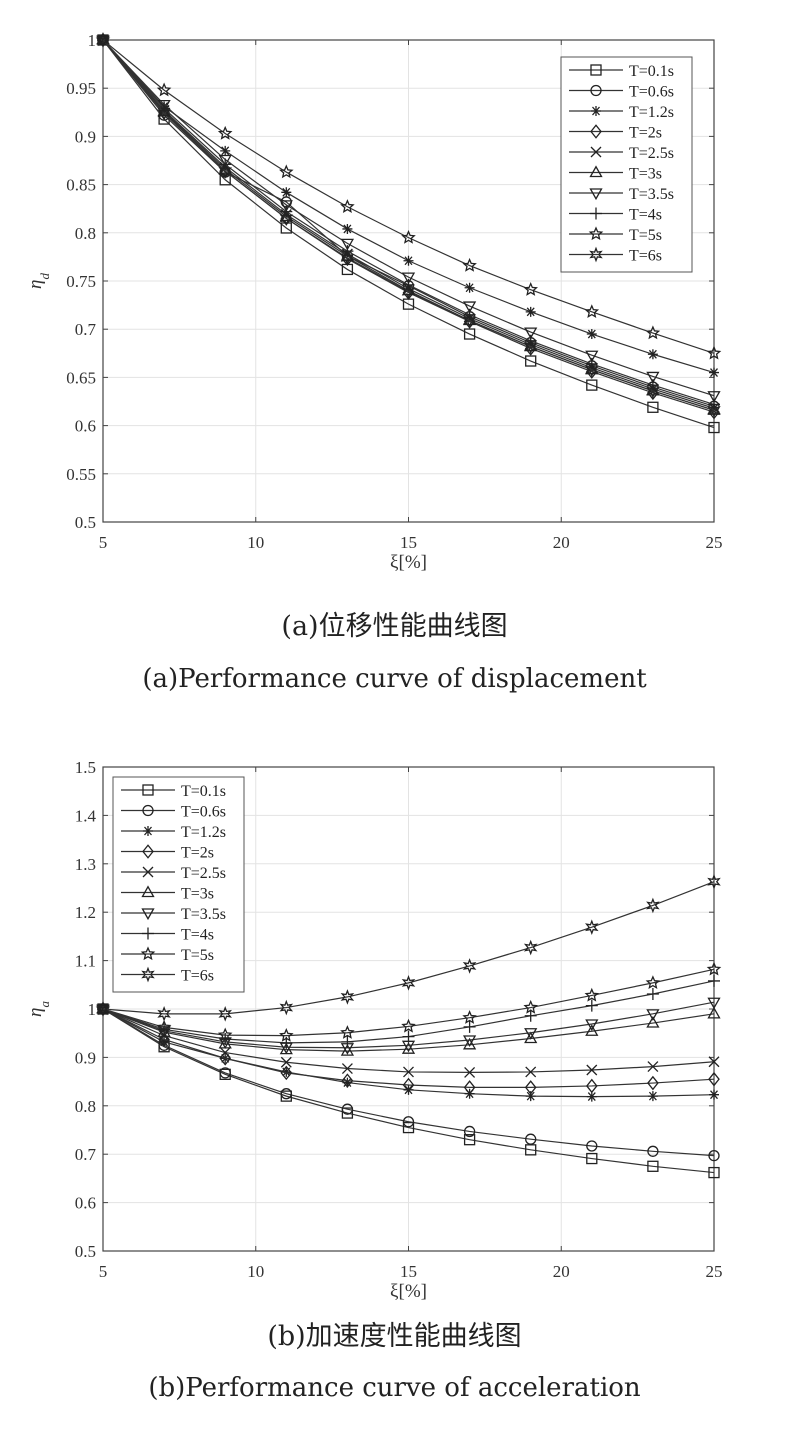  What do you see at coordinates (596, 70) in the screenshot?
I see `chart-a-legend-item-t-0-1s-marker` at bounding box center [596, 70].